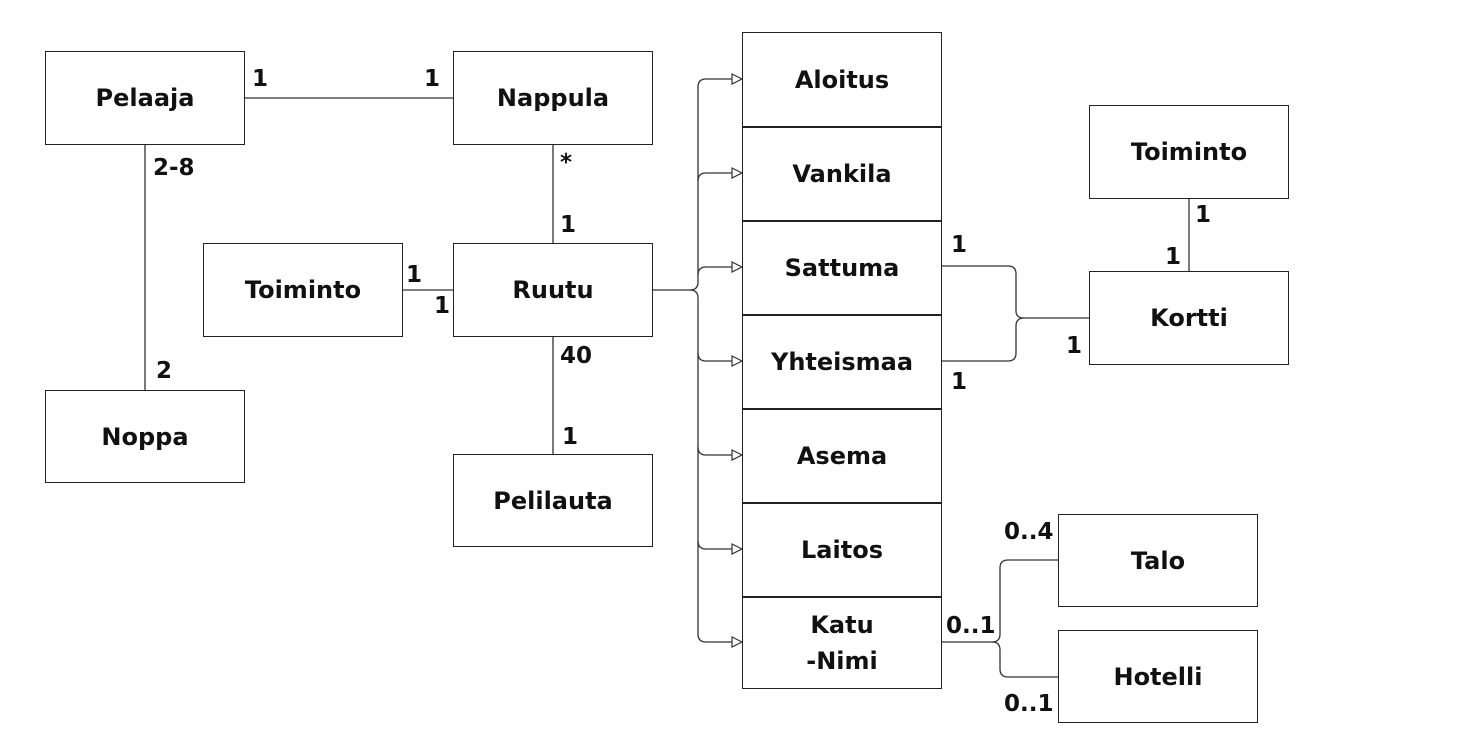  Describe the element at coordinates (260, 79) in the screenshot. I see `mult-pelaaja-nappula-left: 1` at that location.